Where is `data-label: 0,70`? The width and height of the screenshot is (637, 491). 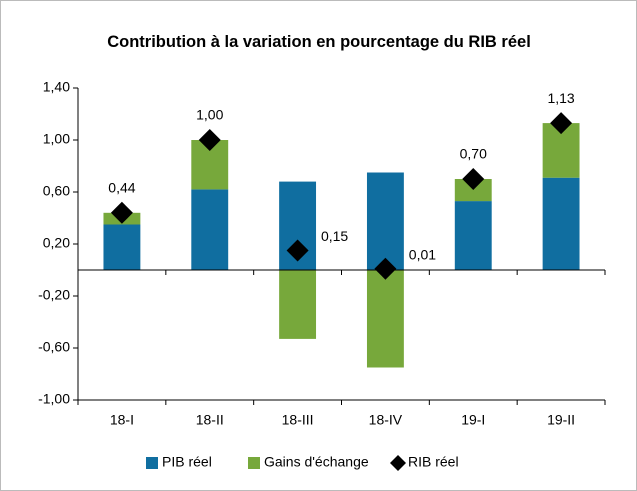 data-label: 0,70 is located at coordinates (473, 154).